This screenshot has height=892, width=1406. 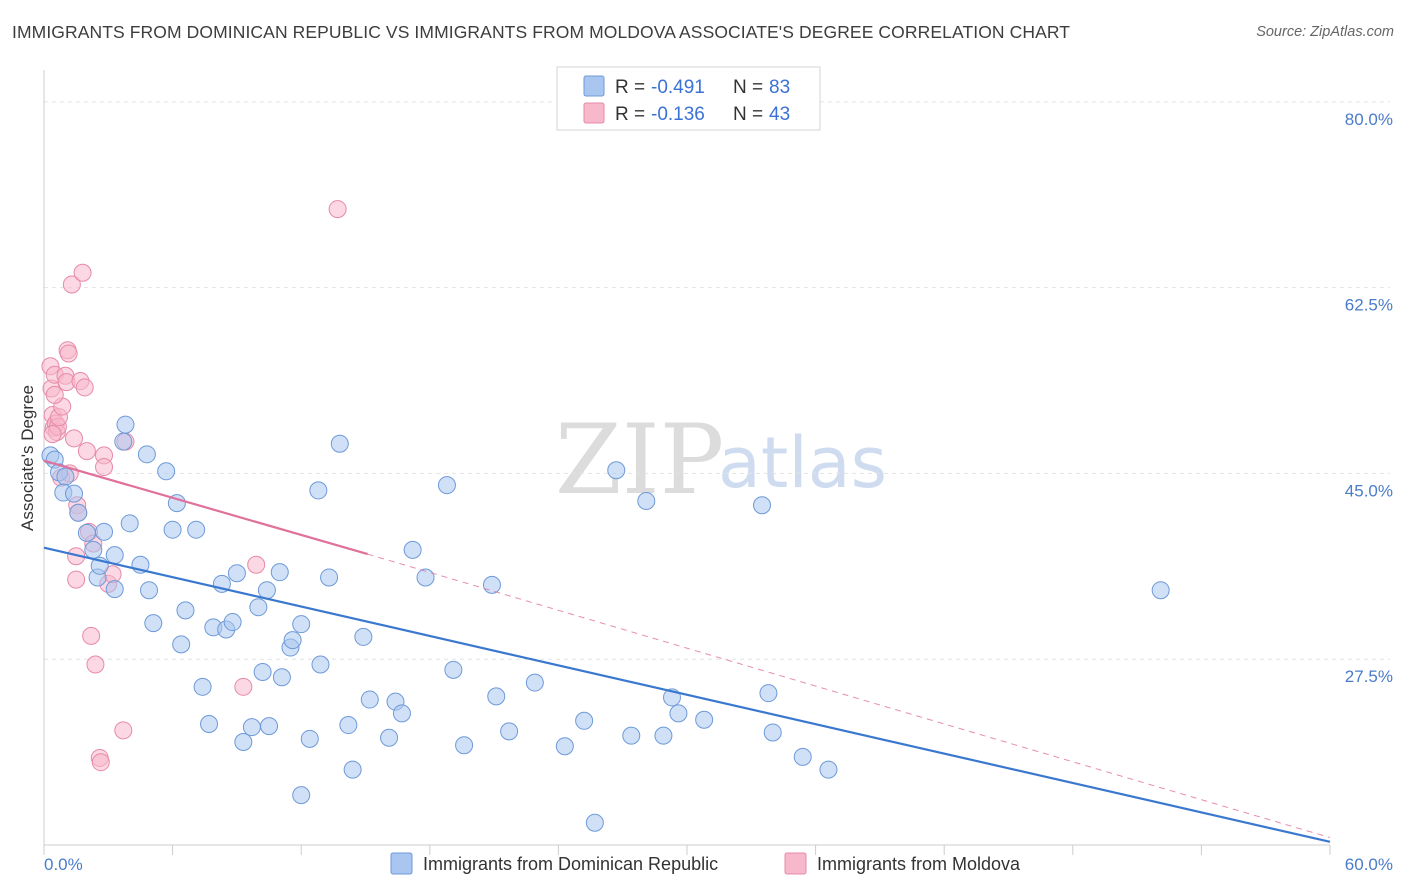 What do you see at coordinates (687, 850) in the screenshot?
I see `x-tick-marks` at bounding box center [687, 850].